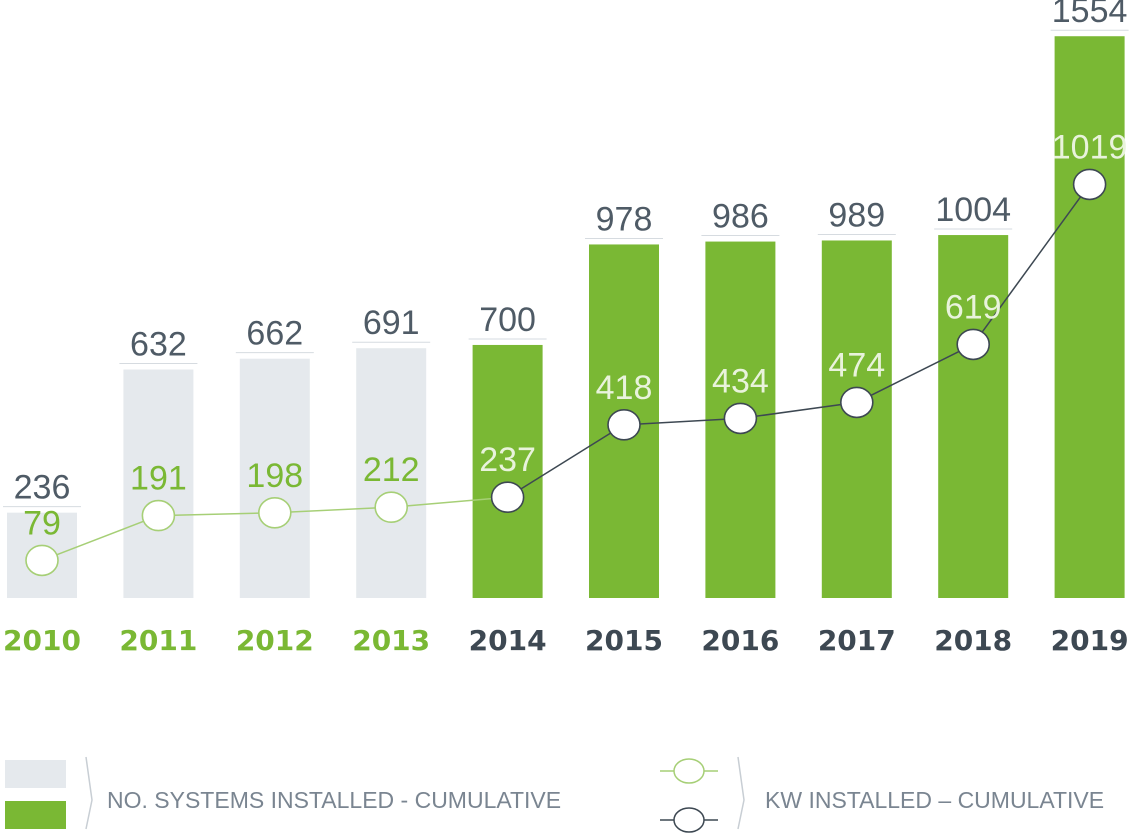 Image resolution: width=1134 pixels, height=833 pixels. Describe the element at coordinates (35, 815) in the screenshot. I see `legend-swatch-late-bar` at that location.